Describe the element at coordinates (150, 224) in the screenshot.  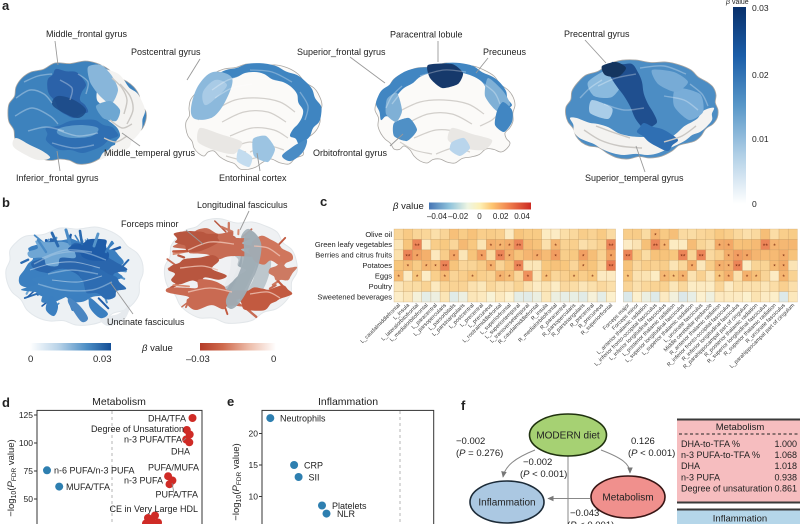
I see `svg-text: Forceps minor` at that location.